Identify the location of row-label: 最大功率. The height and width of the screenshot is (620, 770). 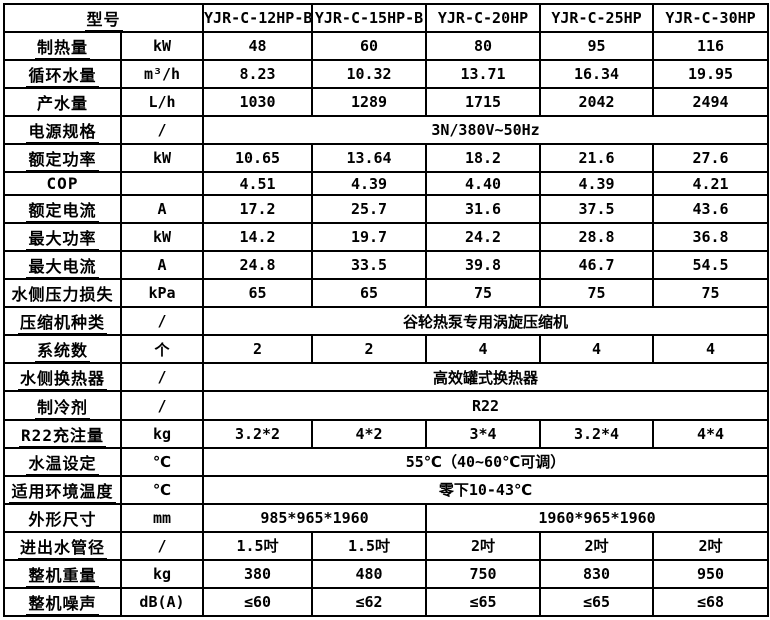
(62, 240).